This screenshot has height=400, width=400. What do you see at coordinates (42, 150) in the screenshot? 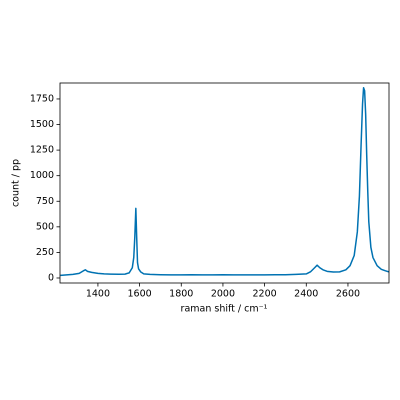
I see `y-tick-label: 1250` at bounding box center [42, 150].